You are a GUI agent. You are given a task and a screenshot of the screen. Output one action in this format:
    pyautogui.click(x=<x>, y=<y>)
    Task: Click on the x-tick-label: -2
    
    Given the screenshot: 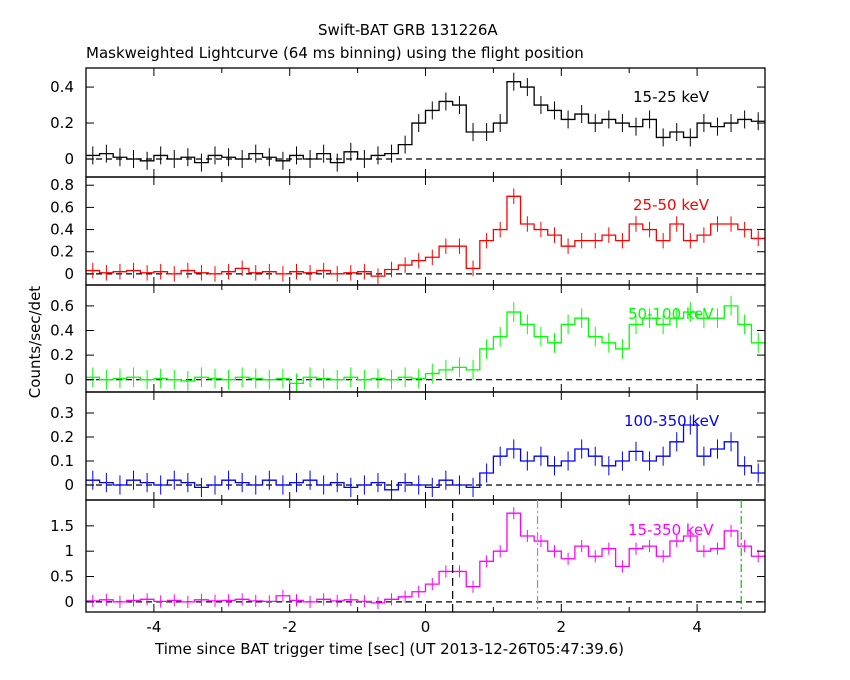 What is the action you would take?
    pyautogui.click(x=289, y=627)
    